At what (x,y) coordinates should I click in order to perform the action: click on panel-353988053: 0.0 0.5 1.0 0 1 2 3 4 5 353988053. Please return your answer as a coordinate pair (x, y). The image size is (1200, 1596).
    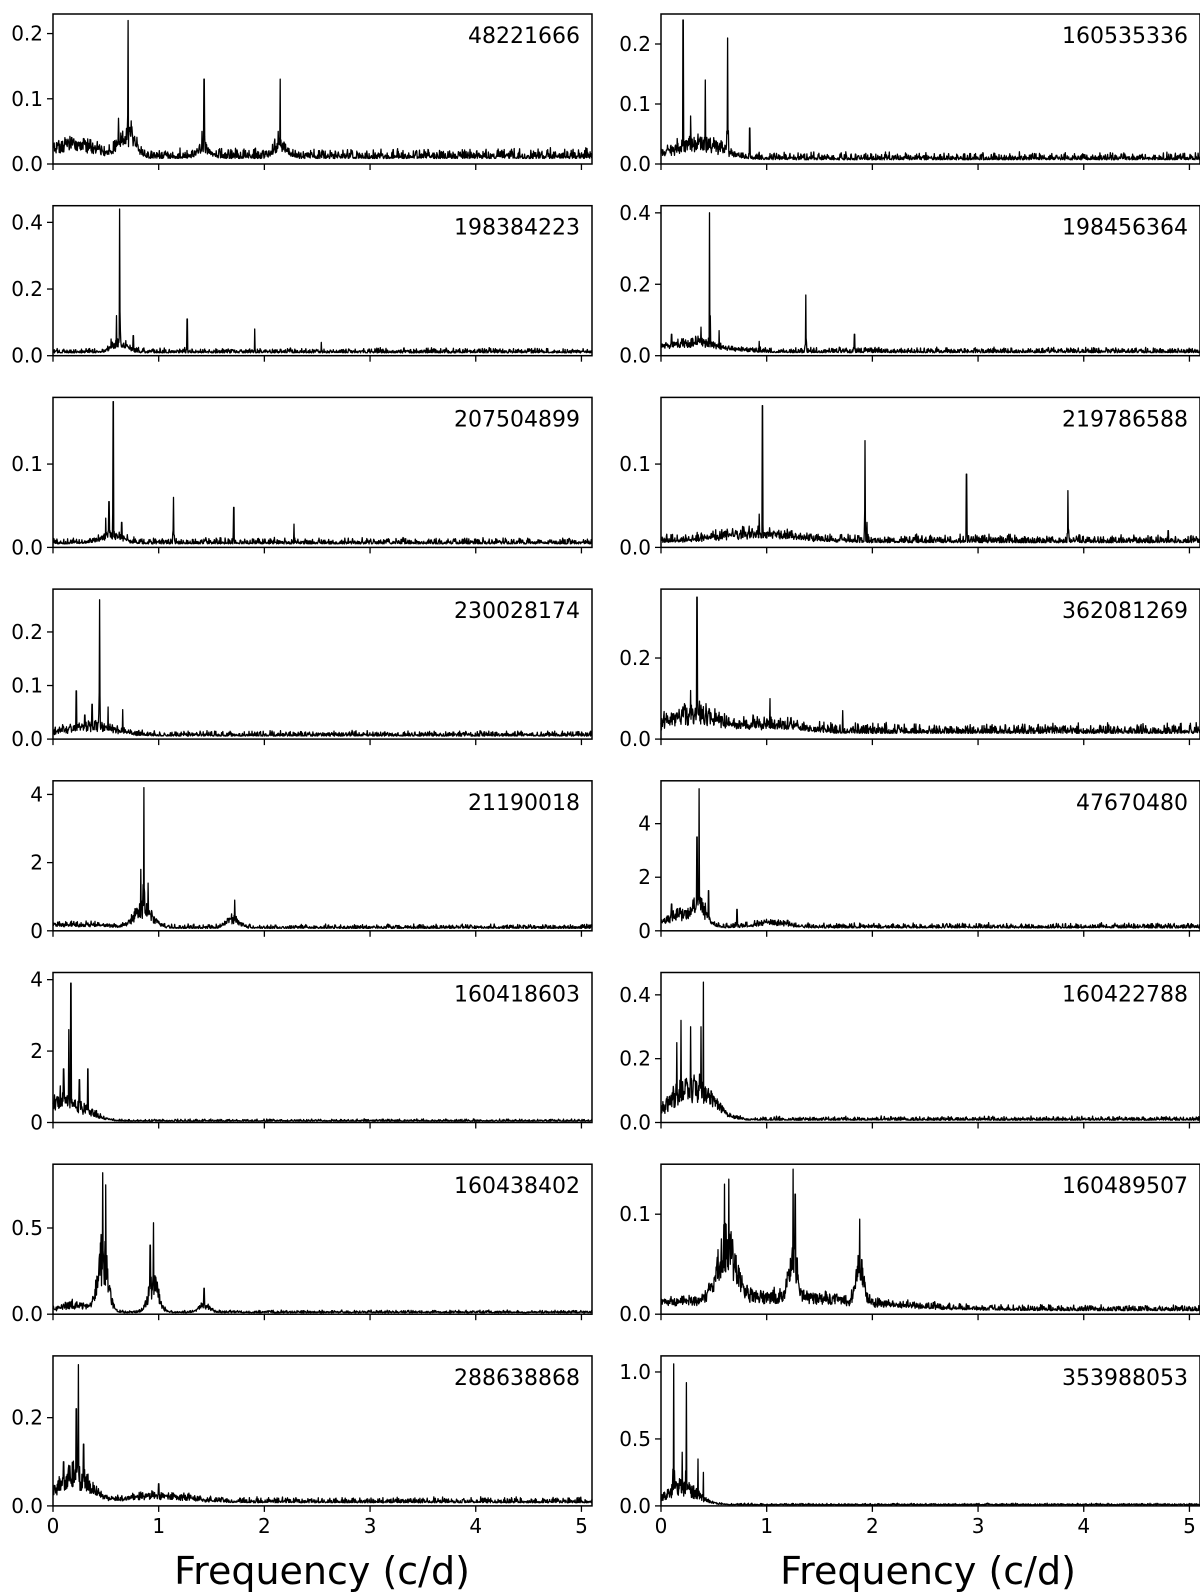
    Looking at the image, I should click on (909, 1446).